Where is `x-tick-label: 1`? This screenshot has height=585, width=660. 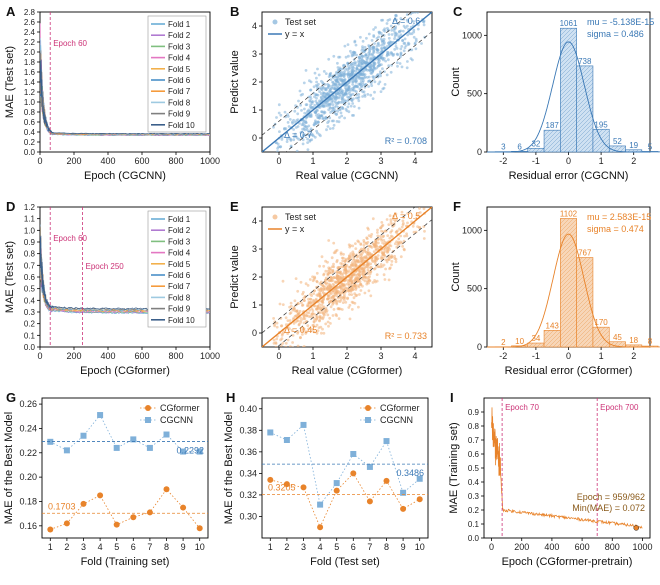
x-tick-label: 1 is located at coordinates (312, 356).